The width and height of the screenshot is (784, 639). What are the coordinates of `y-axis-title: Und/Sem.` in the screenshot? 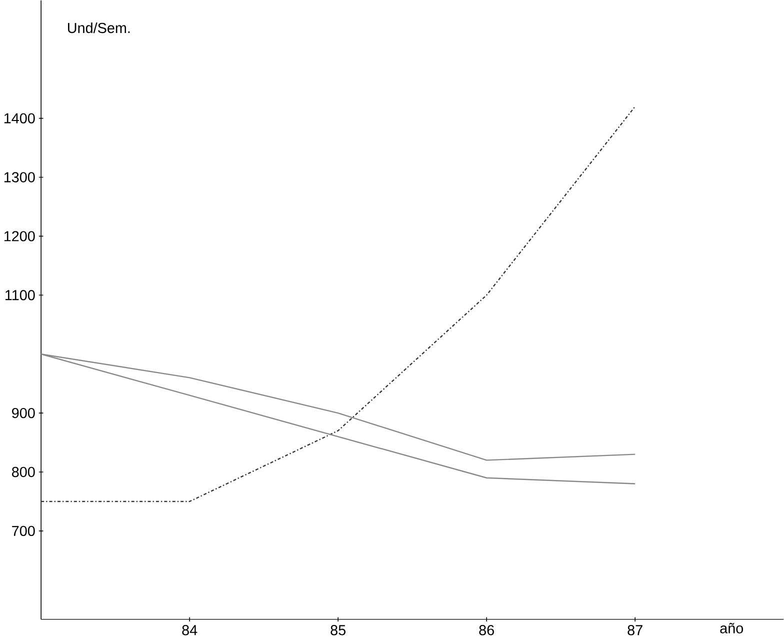 It's located at (99, 28).